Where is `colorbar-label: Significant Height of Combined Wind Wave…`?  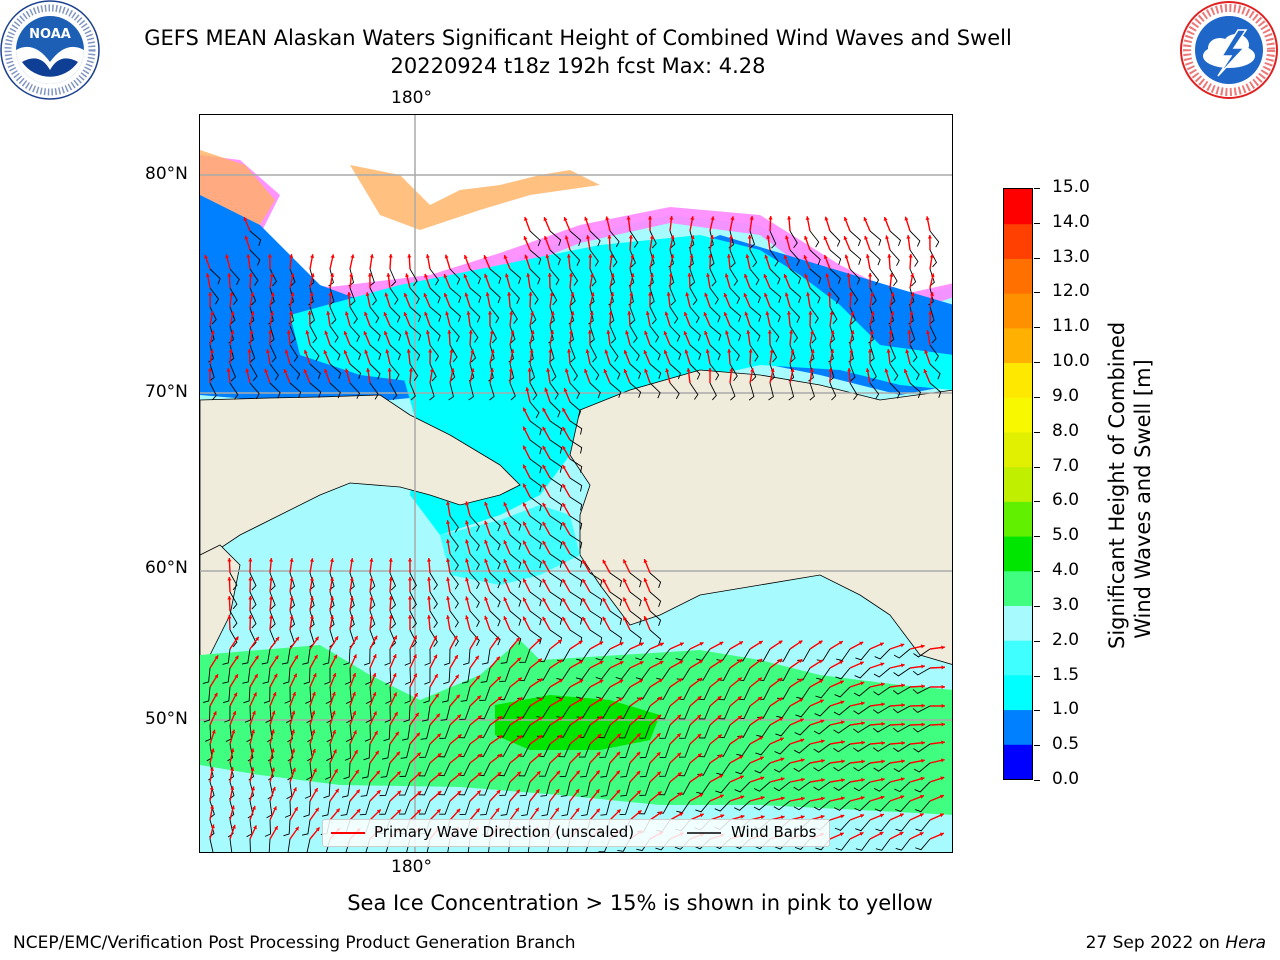
colorbar-label: Significant Height of Combined Wind Wave… is located at coordinates (1130, 485).